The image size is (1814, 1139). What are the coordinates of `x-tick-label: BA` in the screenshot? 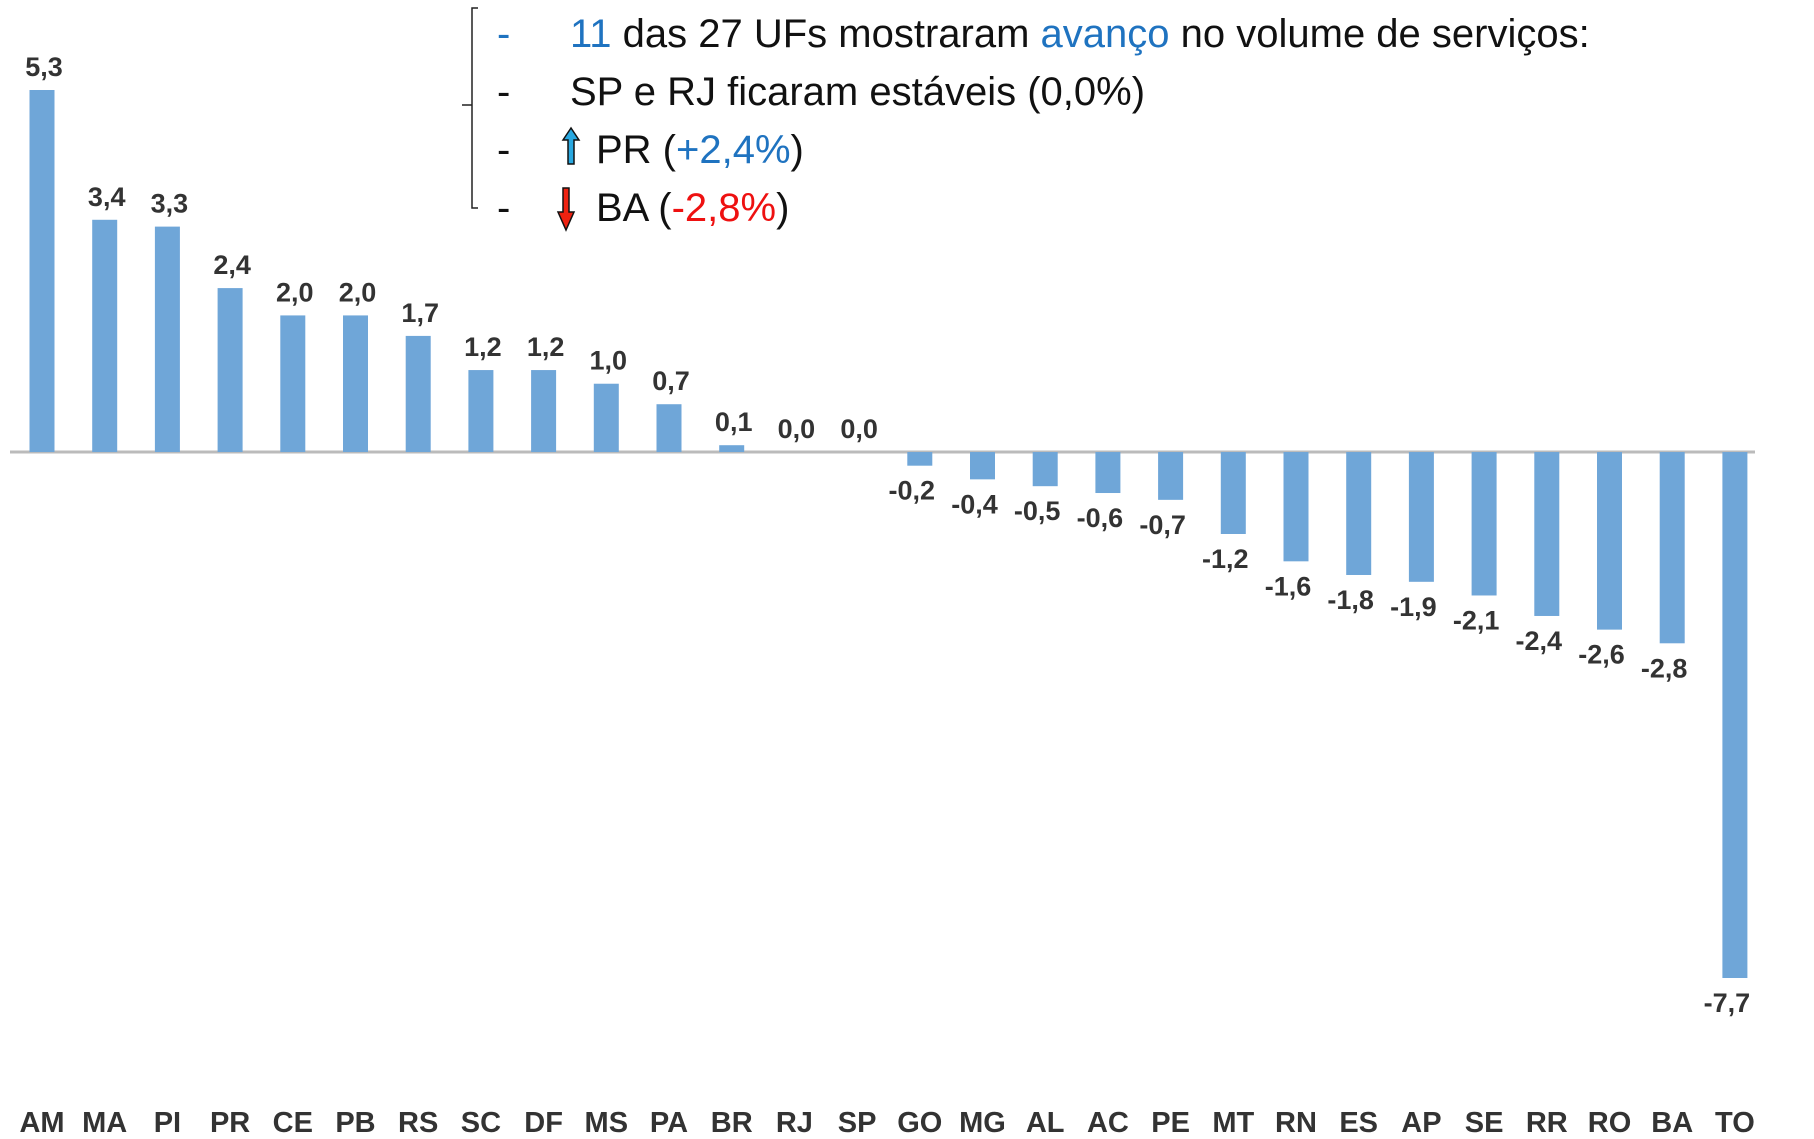 It's located at (1672, 1123).